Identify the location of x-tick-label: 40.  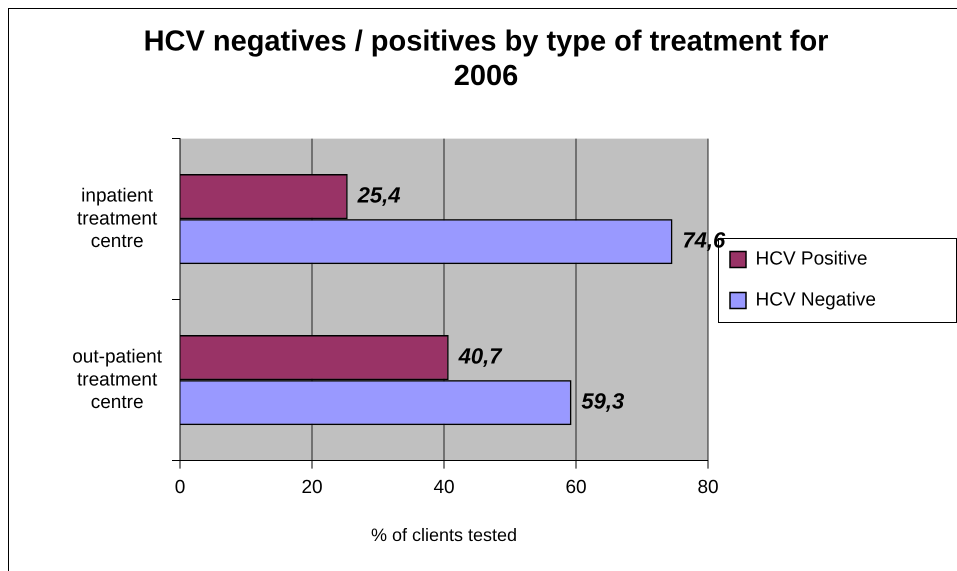
(444, 487).